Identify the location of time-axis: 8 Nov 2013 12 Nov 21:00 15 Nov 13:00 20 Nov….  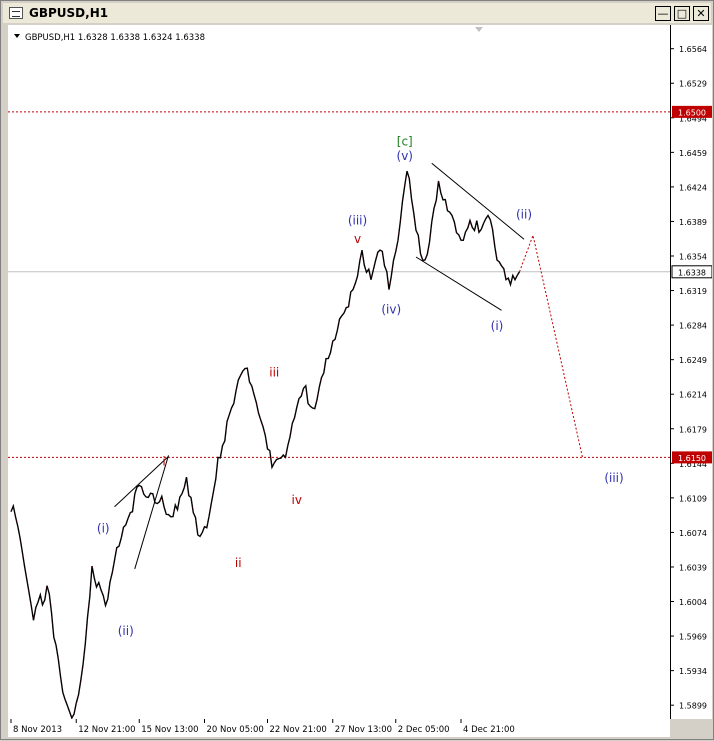
(339, 728).